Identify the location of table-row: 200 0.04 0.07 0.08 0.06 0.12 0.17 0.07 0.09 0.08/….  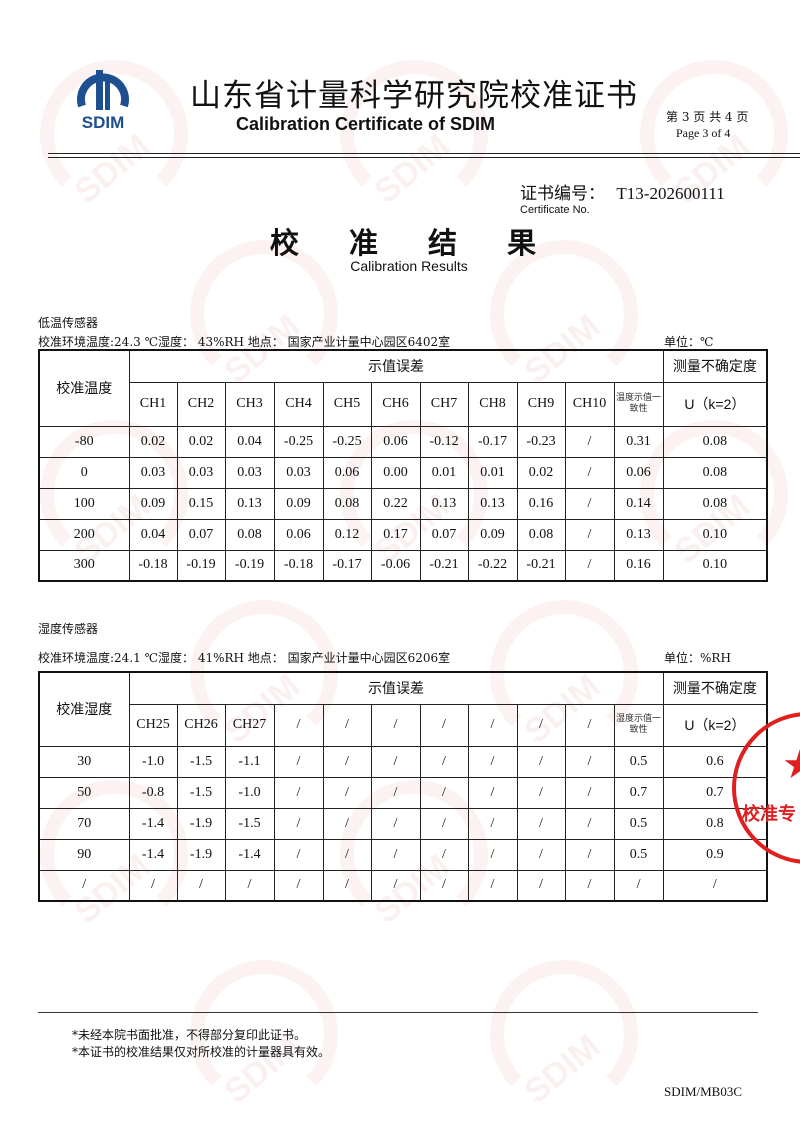
(403, 534).